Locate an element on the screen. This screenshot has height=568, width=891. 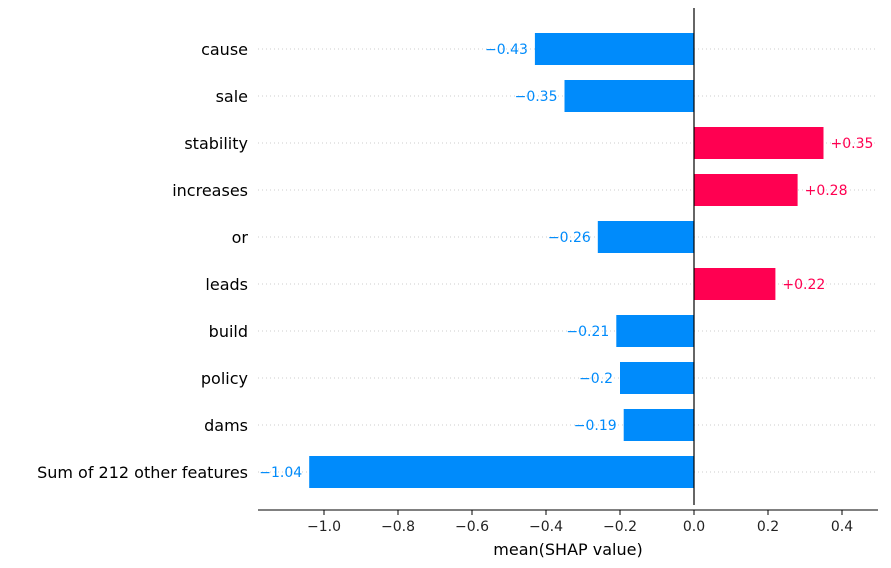
data-label: +0.22 is located at coordinates (803, 285).